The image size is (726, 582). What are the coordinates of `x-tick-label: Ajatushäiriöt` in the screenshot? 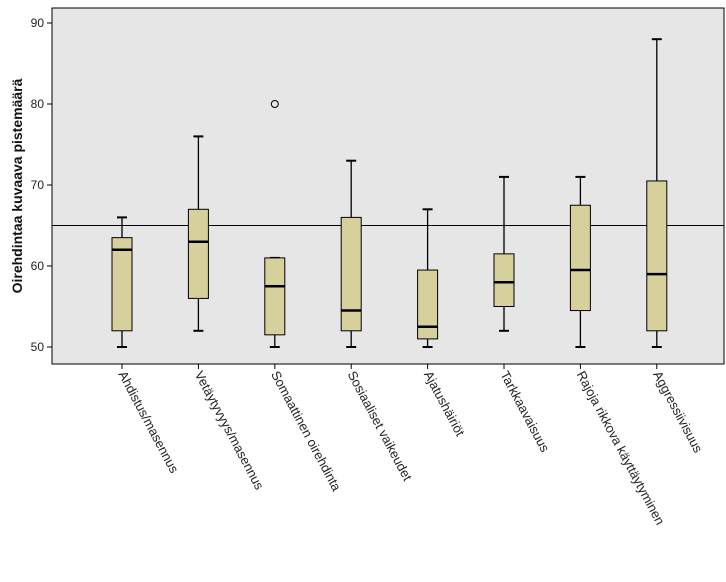 It's located at (444, 403).